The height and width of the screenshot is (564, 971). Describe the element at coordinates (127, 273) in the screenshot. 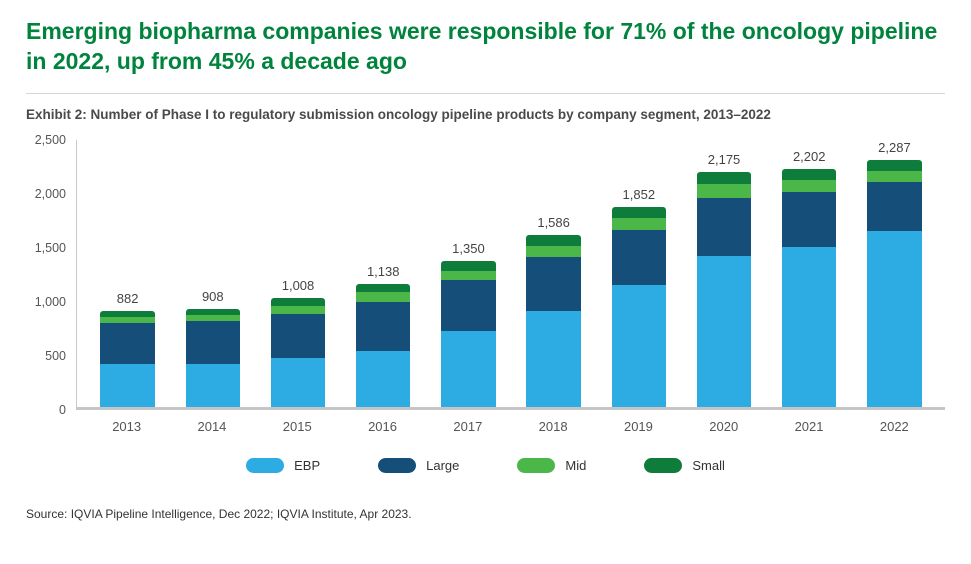

I see `bar-column-2013: 882` at that location.